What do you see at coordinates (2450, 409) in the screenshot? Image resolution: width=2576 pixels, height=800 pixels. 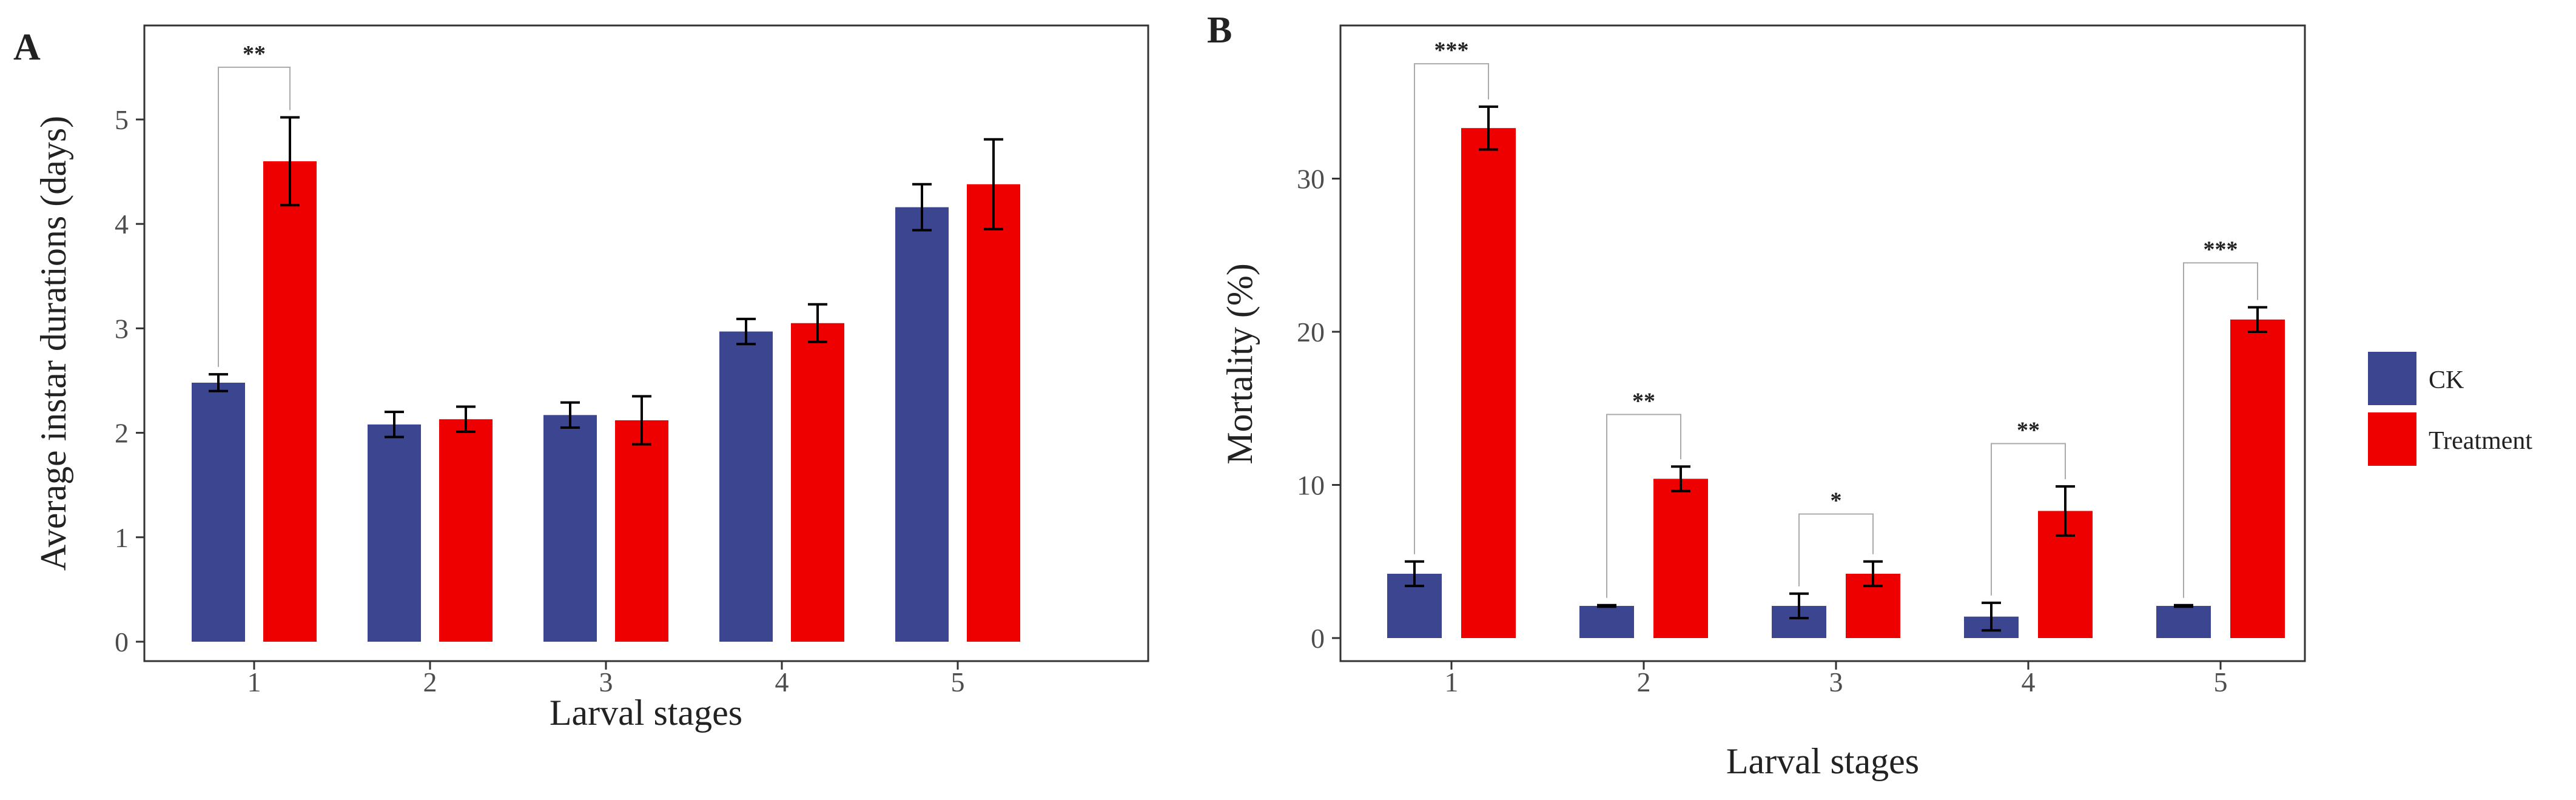 I see `legend: CK Treatment` at bounding box center [2450, 409].